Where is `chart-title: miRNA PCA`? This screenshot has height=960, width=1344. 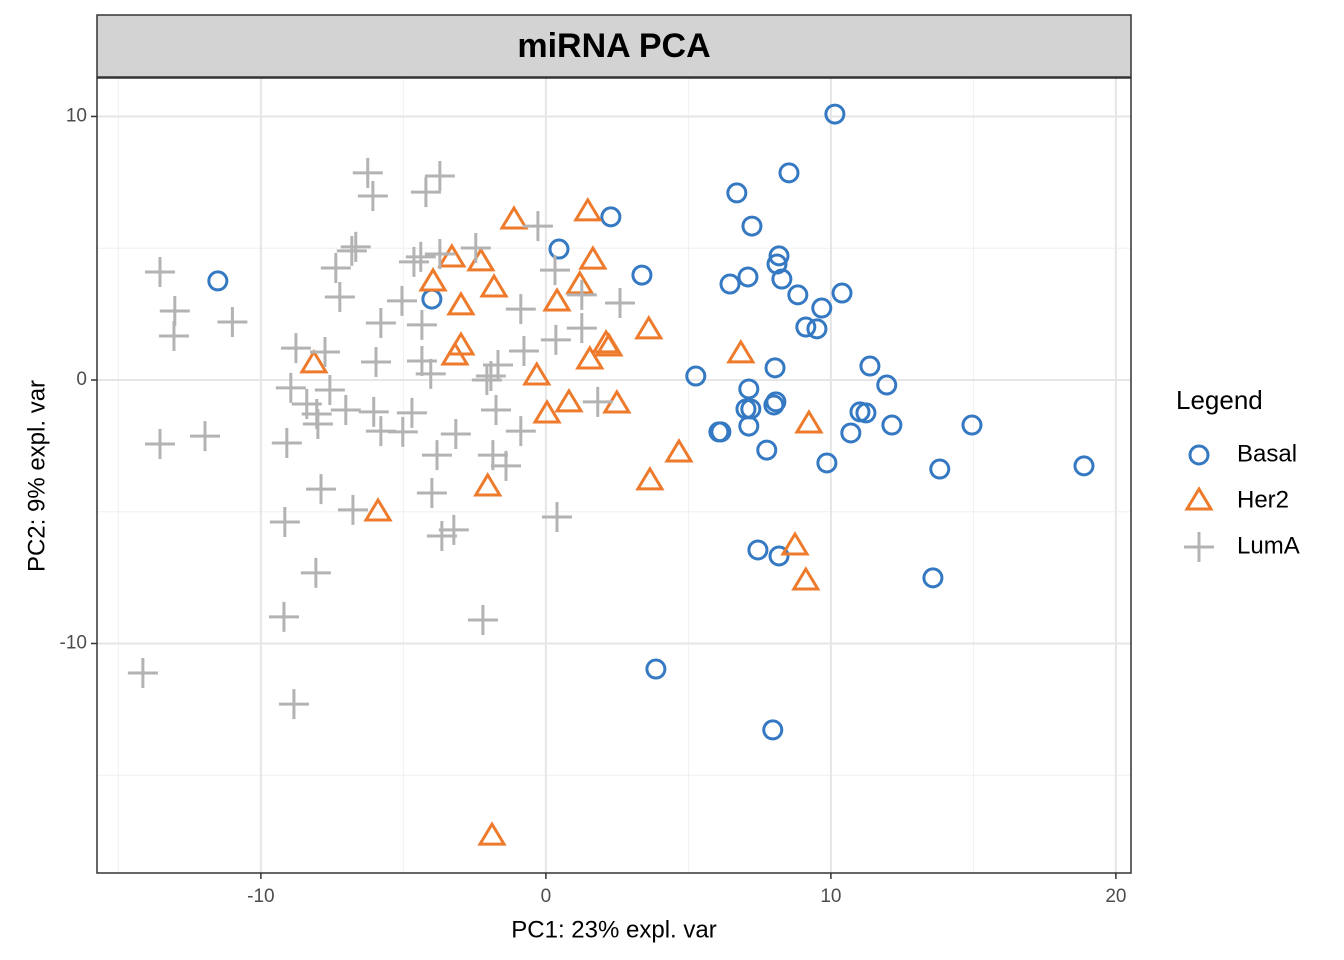 chart-title: miRNA PCA is located at coordinates (613, 46).